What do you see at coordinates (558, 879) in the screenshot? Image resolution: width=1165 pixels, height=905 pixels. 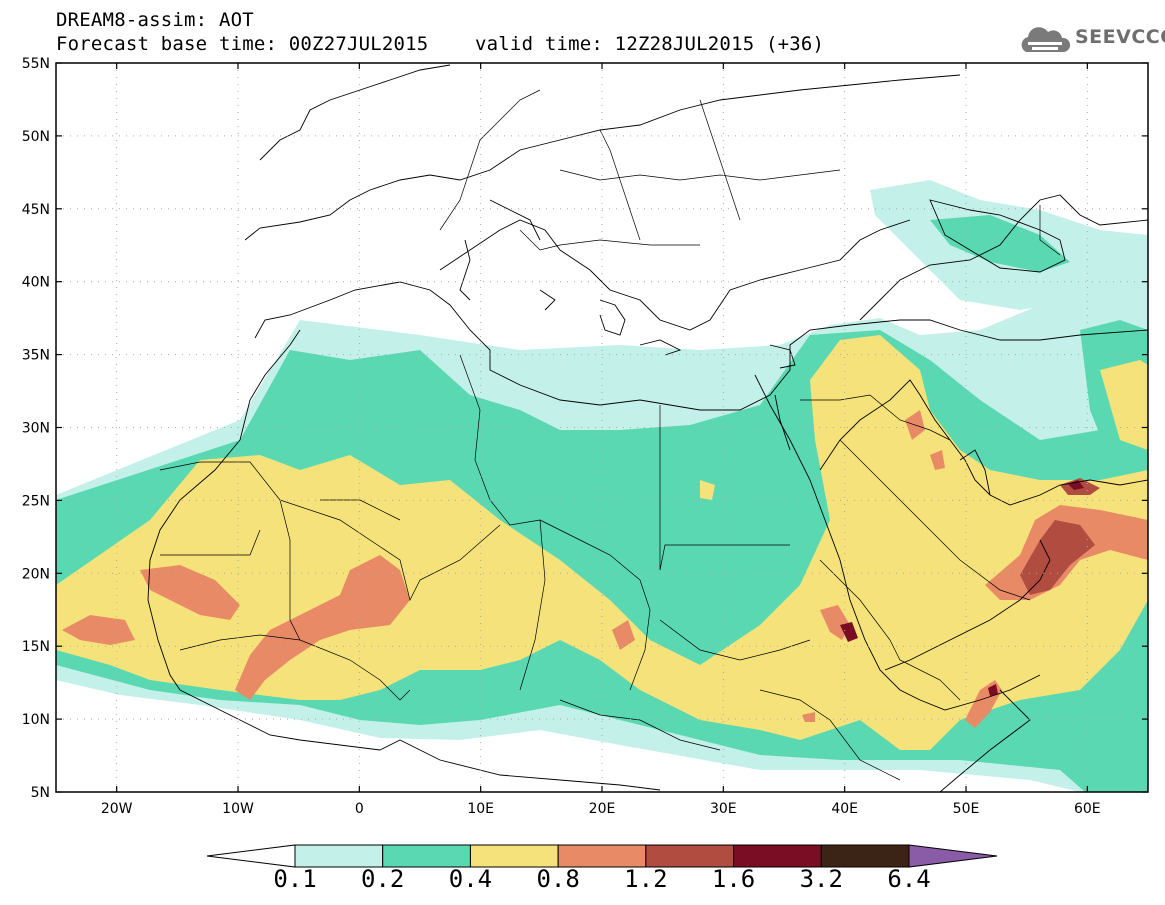 I see `colorbar-level-label: 0.8` at bounding box center [558, 879].